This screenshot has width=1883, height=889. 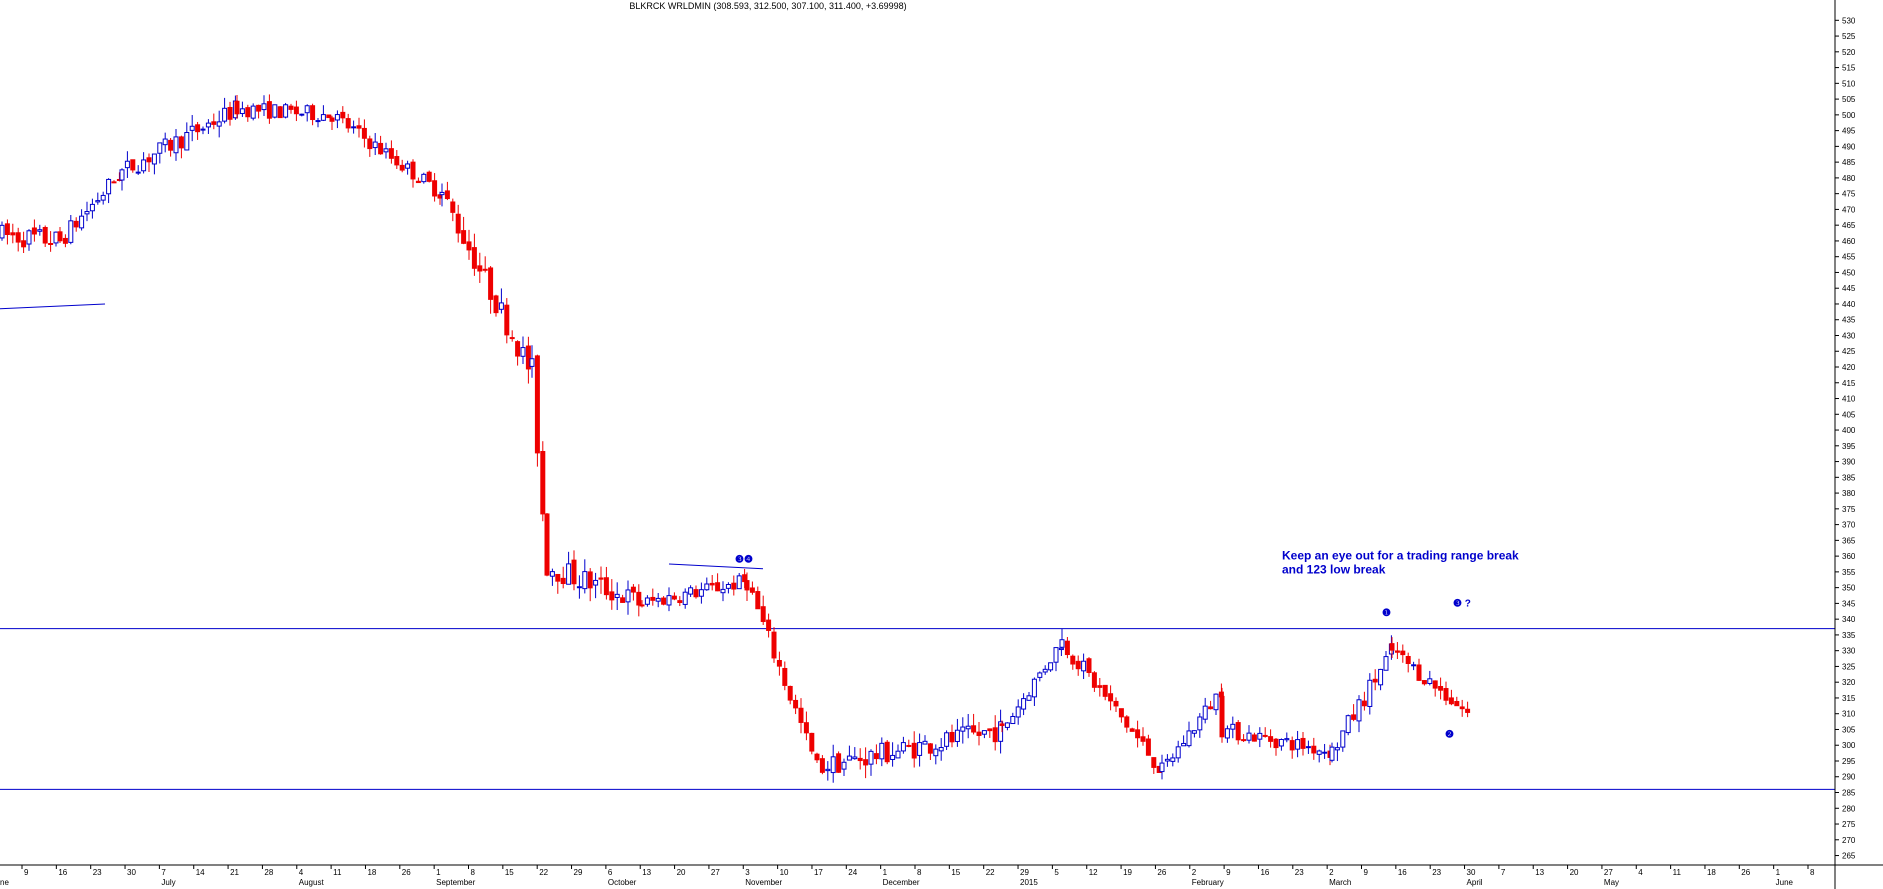 I want to click on y-tick-label: 510, so click(x=1849, y=83).